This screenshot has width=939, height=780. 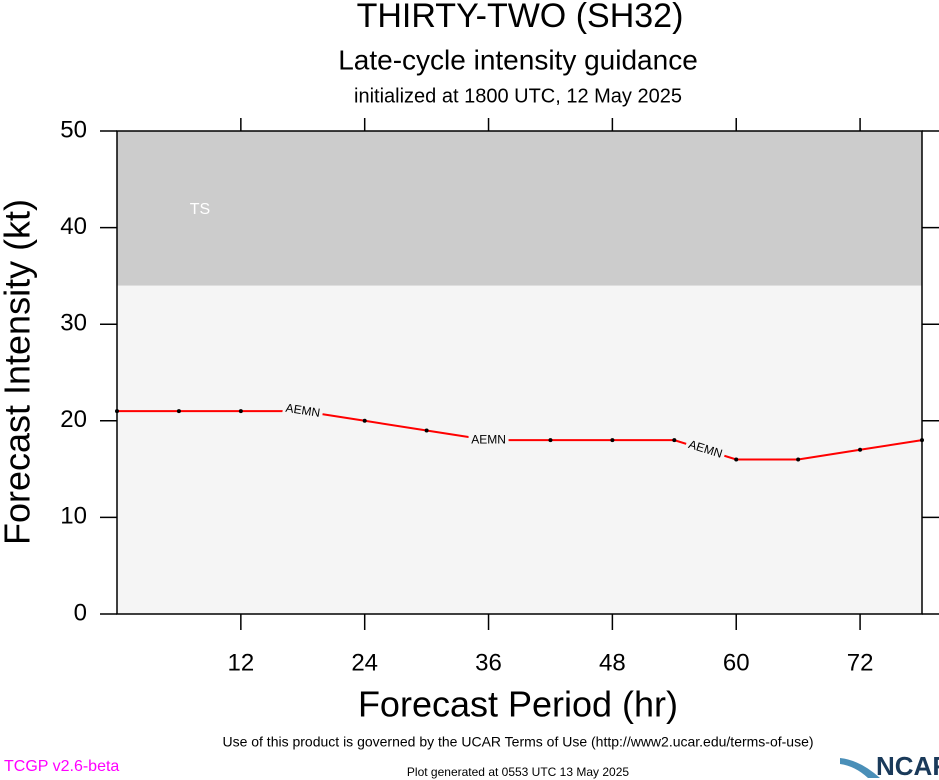 What do you see at coordinates (612, 662) in the screenshot?
I see `x-tick-label: 48` at bounding box center [612, 662].